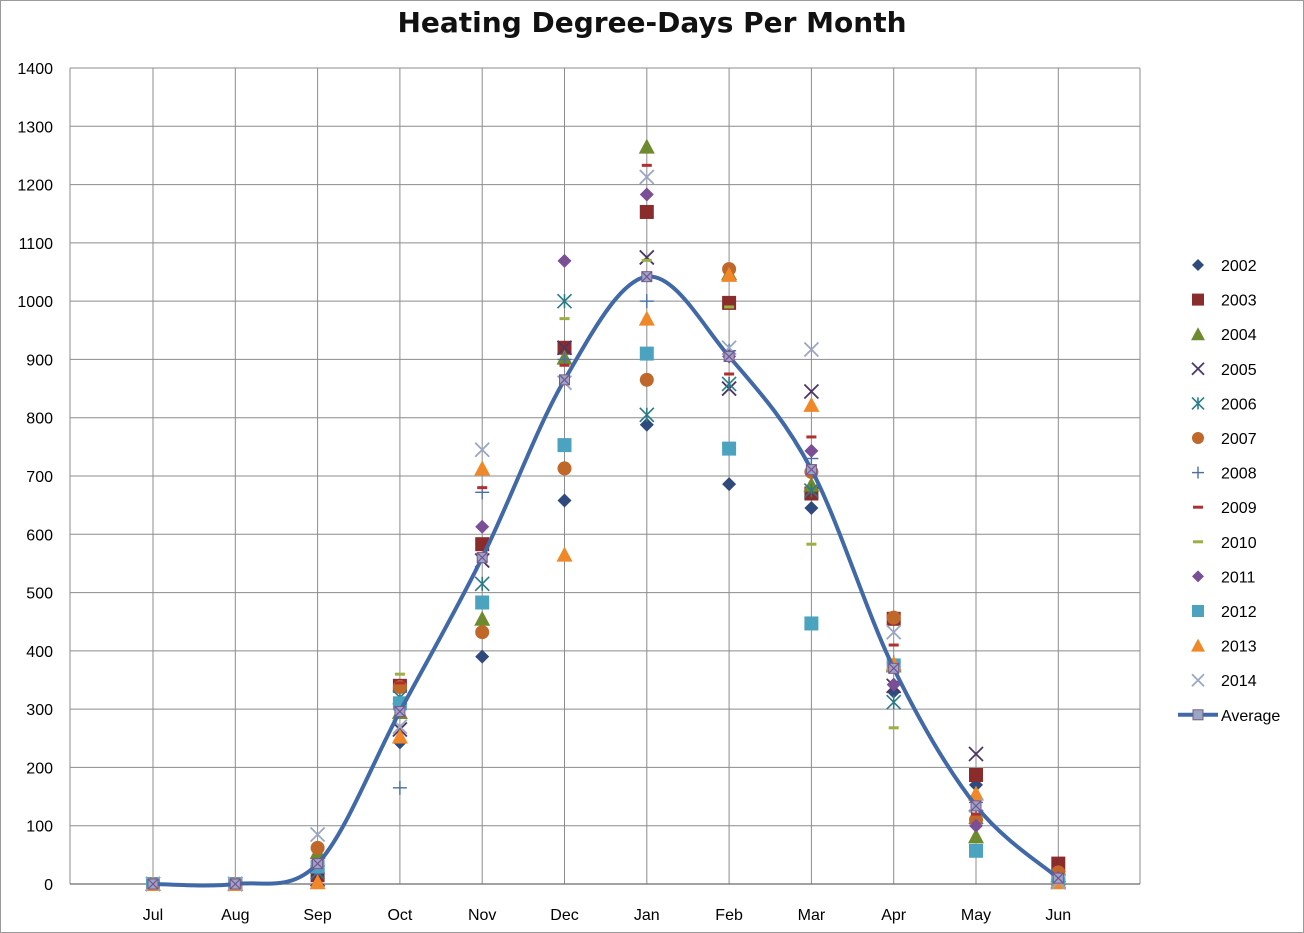 The width and height of the screenshot is (1304, 933). What do you see at coordinates (35, 127) in the screenshot?
I see `y-tick-label: 1300` at bounding box center [35, 127].